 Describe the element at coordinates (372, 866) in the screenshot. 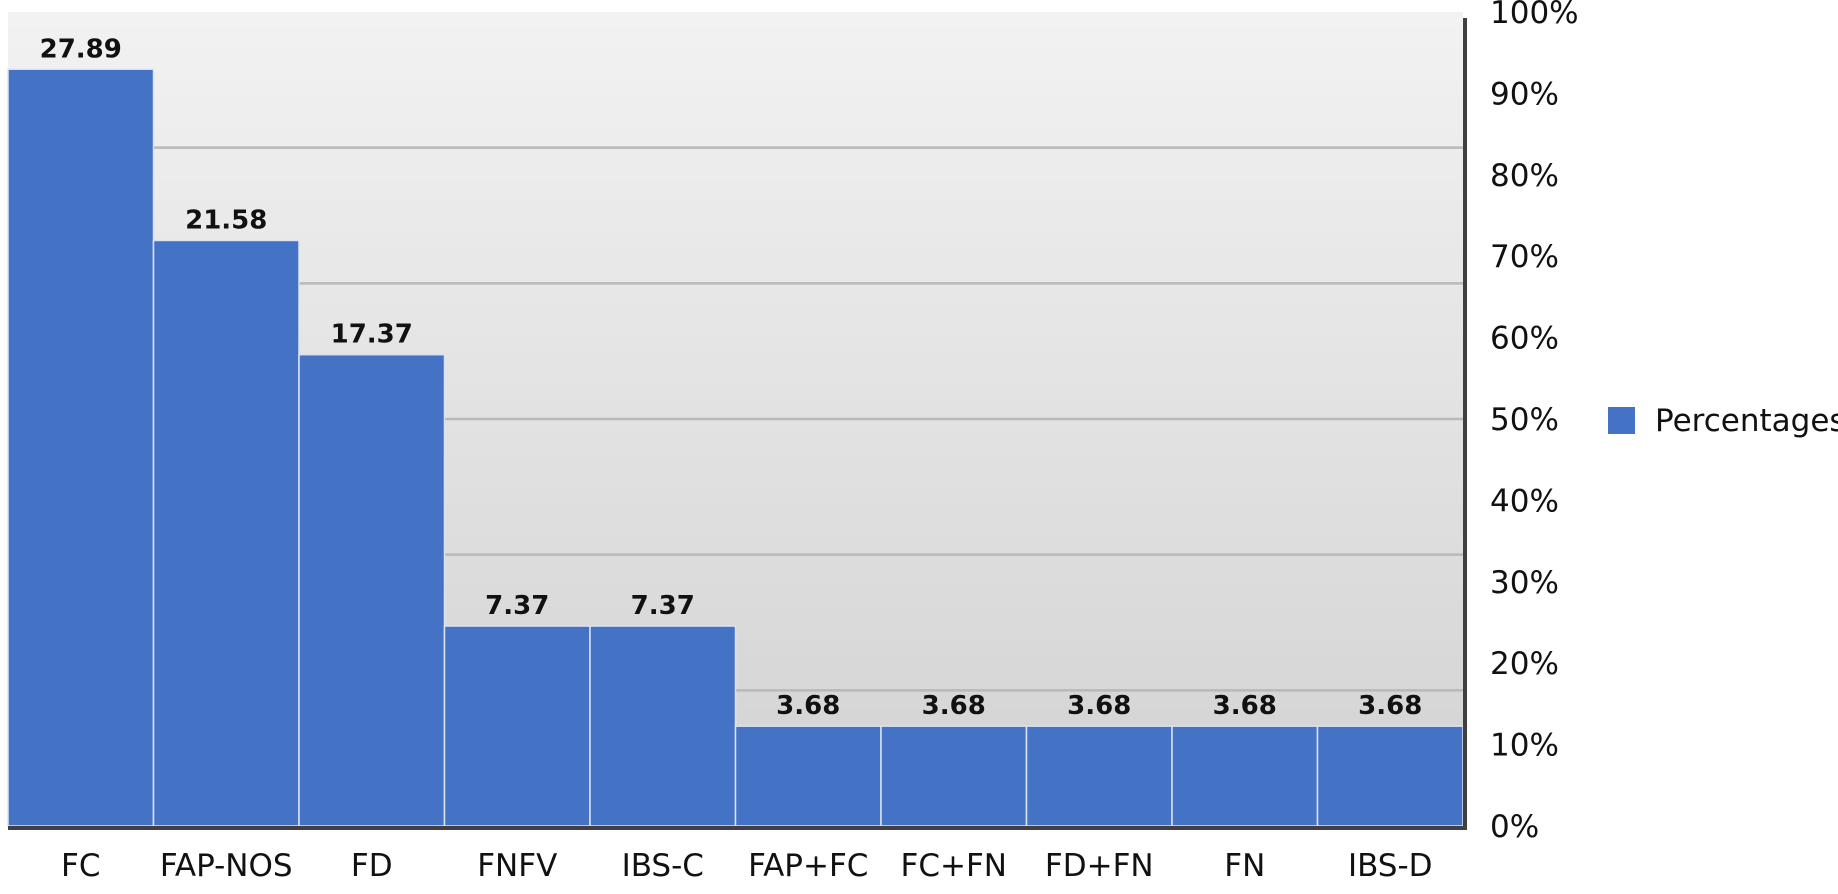

I see `x-tick-label: FD` at that location.